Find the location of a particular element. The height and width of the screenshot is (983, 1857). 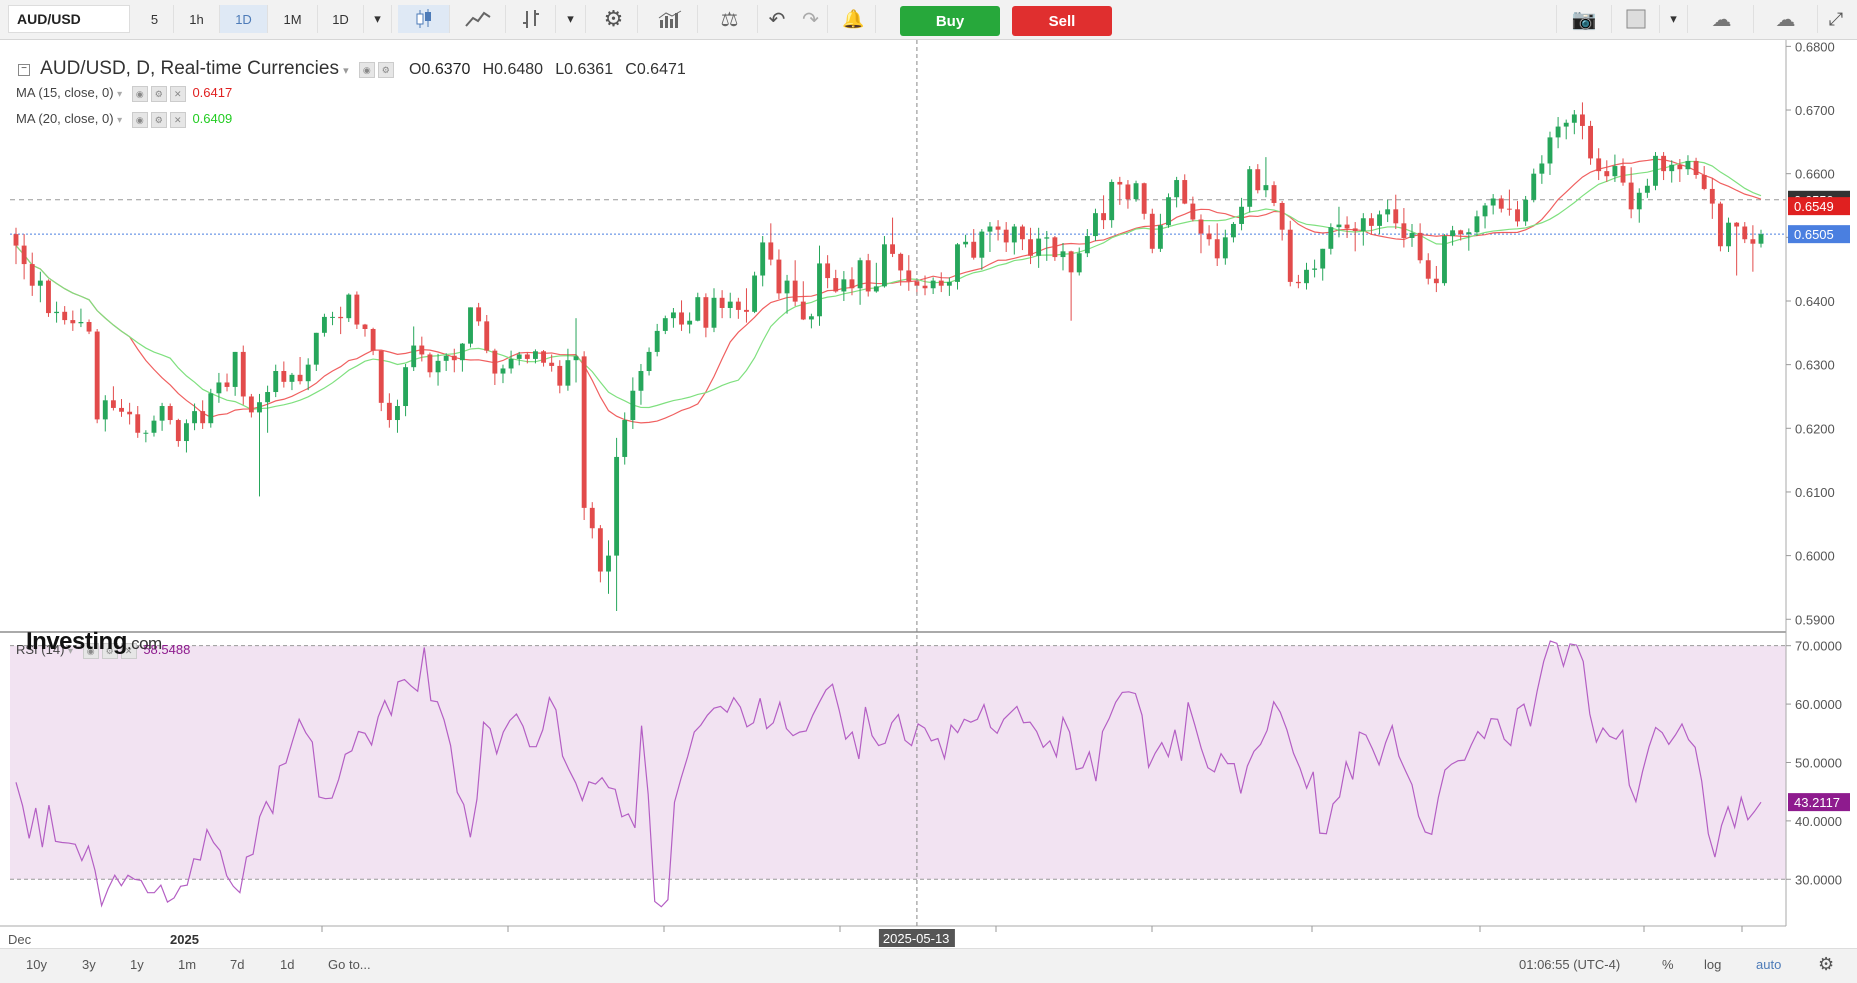

square-icon is located at coordinates (1636, 19).